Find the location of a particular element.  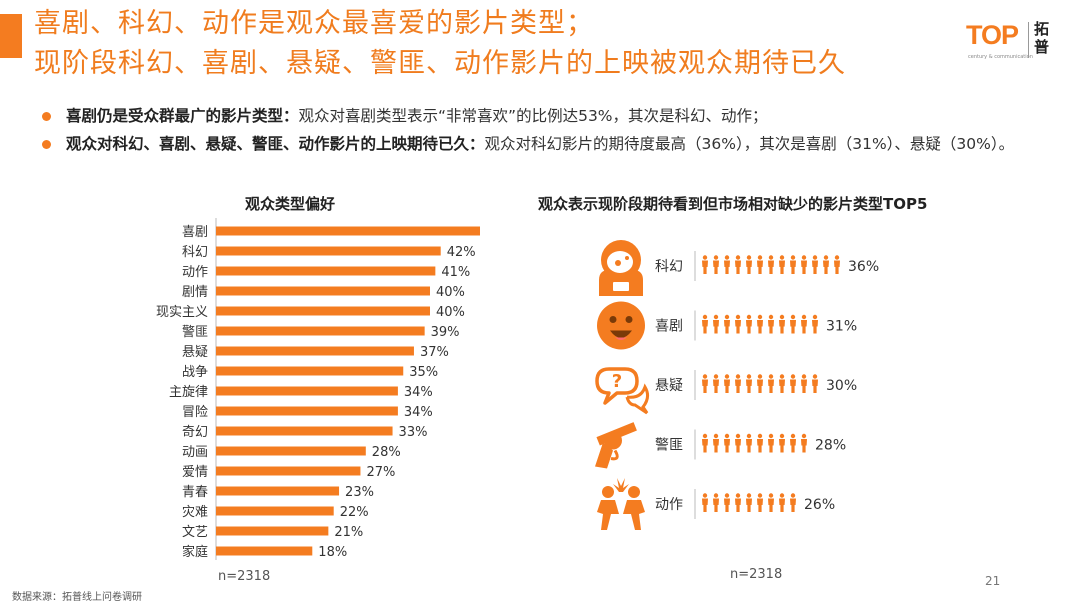

bar-value-label: 21% is located at coordinates (348, 532).